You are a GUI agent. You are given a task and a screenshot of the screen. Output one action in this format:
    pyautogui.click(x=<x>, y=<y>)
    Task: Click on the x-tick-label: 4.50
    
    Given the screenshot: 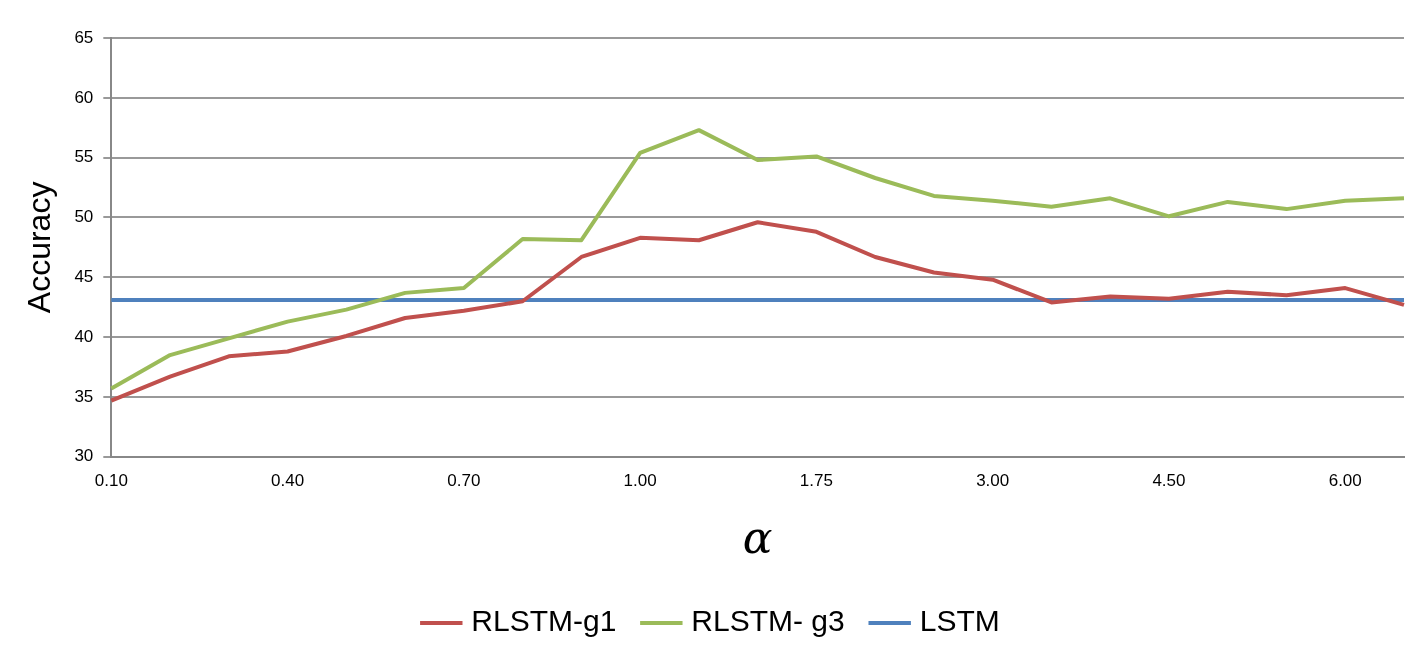 What is the action you would take?
    pyautogui.click(x=1169, y=480)
    